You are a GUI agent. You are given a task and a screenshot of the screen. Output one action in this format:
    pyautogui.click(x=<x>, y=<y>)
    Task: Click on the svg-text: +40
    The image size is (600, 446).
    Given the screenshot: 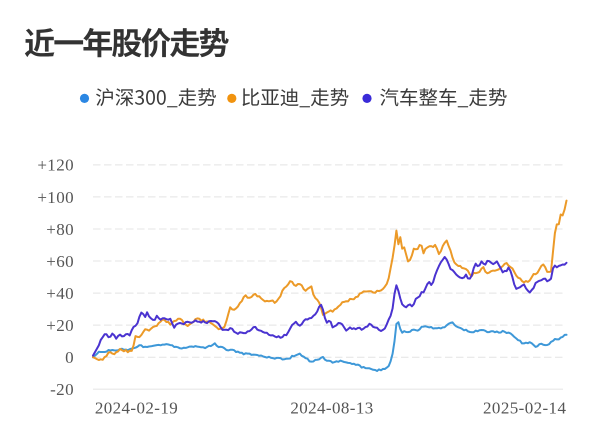 What is the action you would take?
    pyautogui.click(x=60, y=293)
    